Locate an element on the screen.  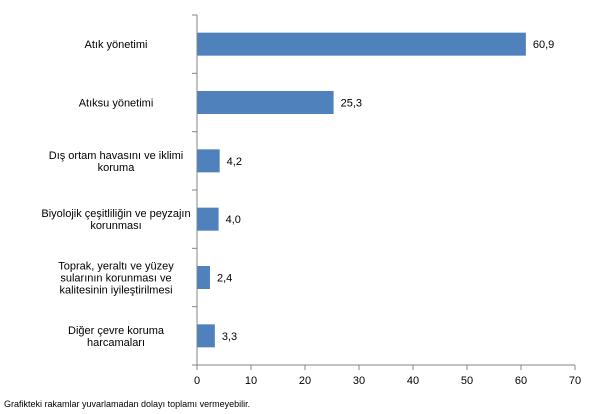
category-label: Atıksu yönetimi is located at coordinates (116, 104).